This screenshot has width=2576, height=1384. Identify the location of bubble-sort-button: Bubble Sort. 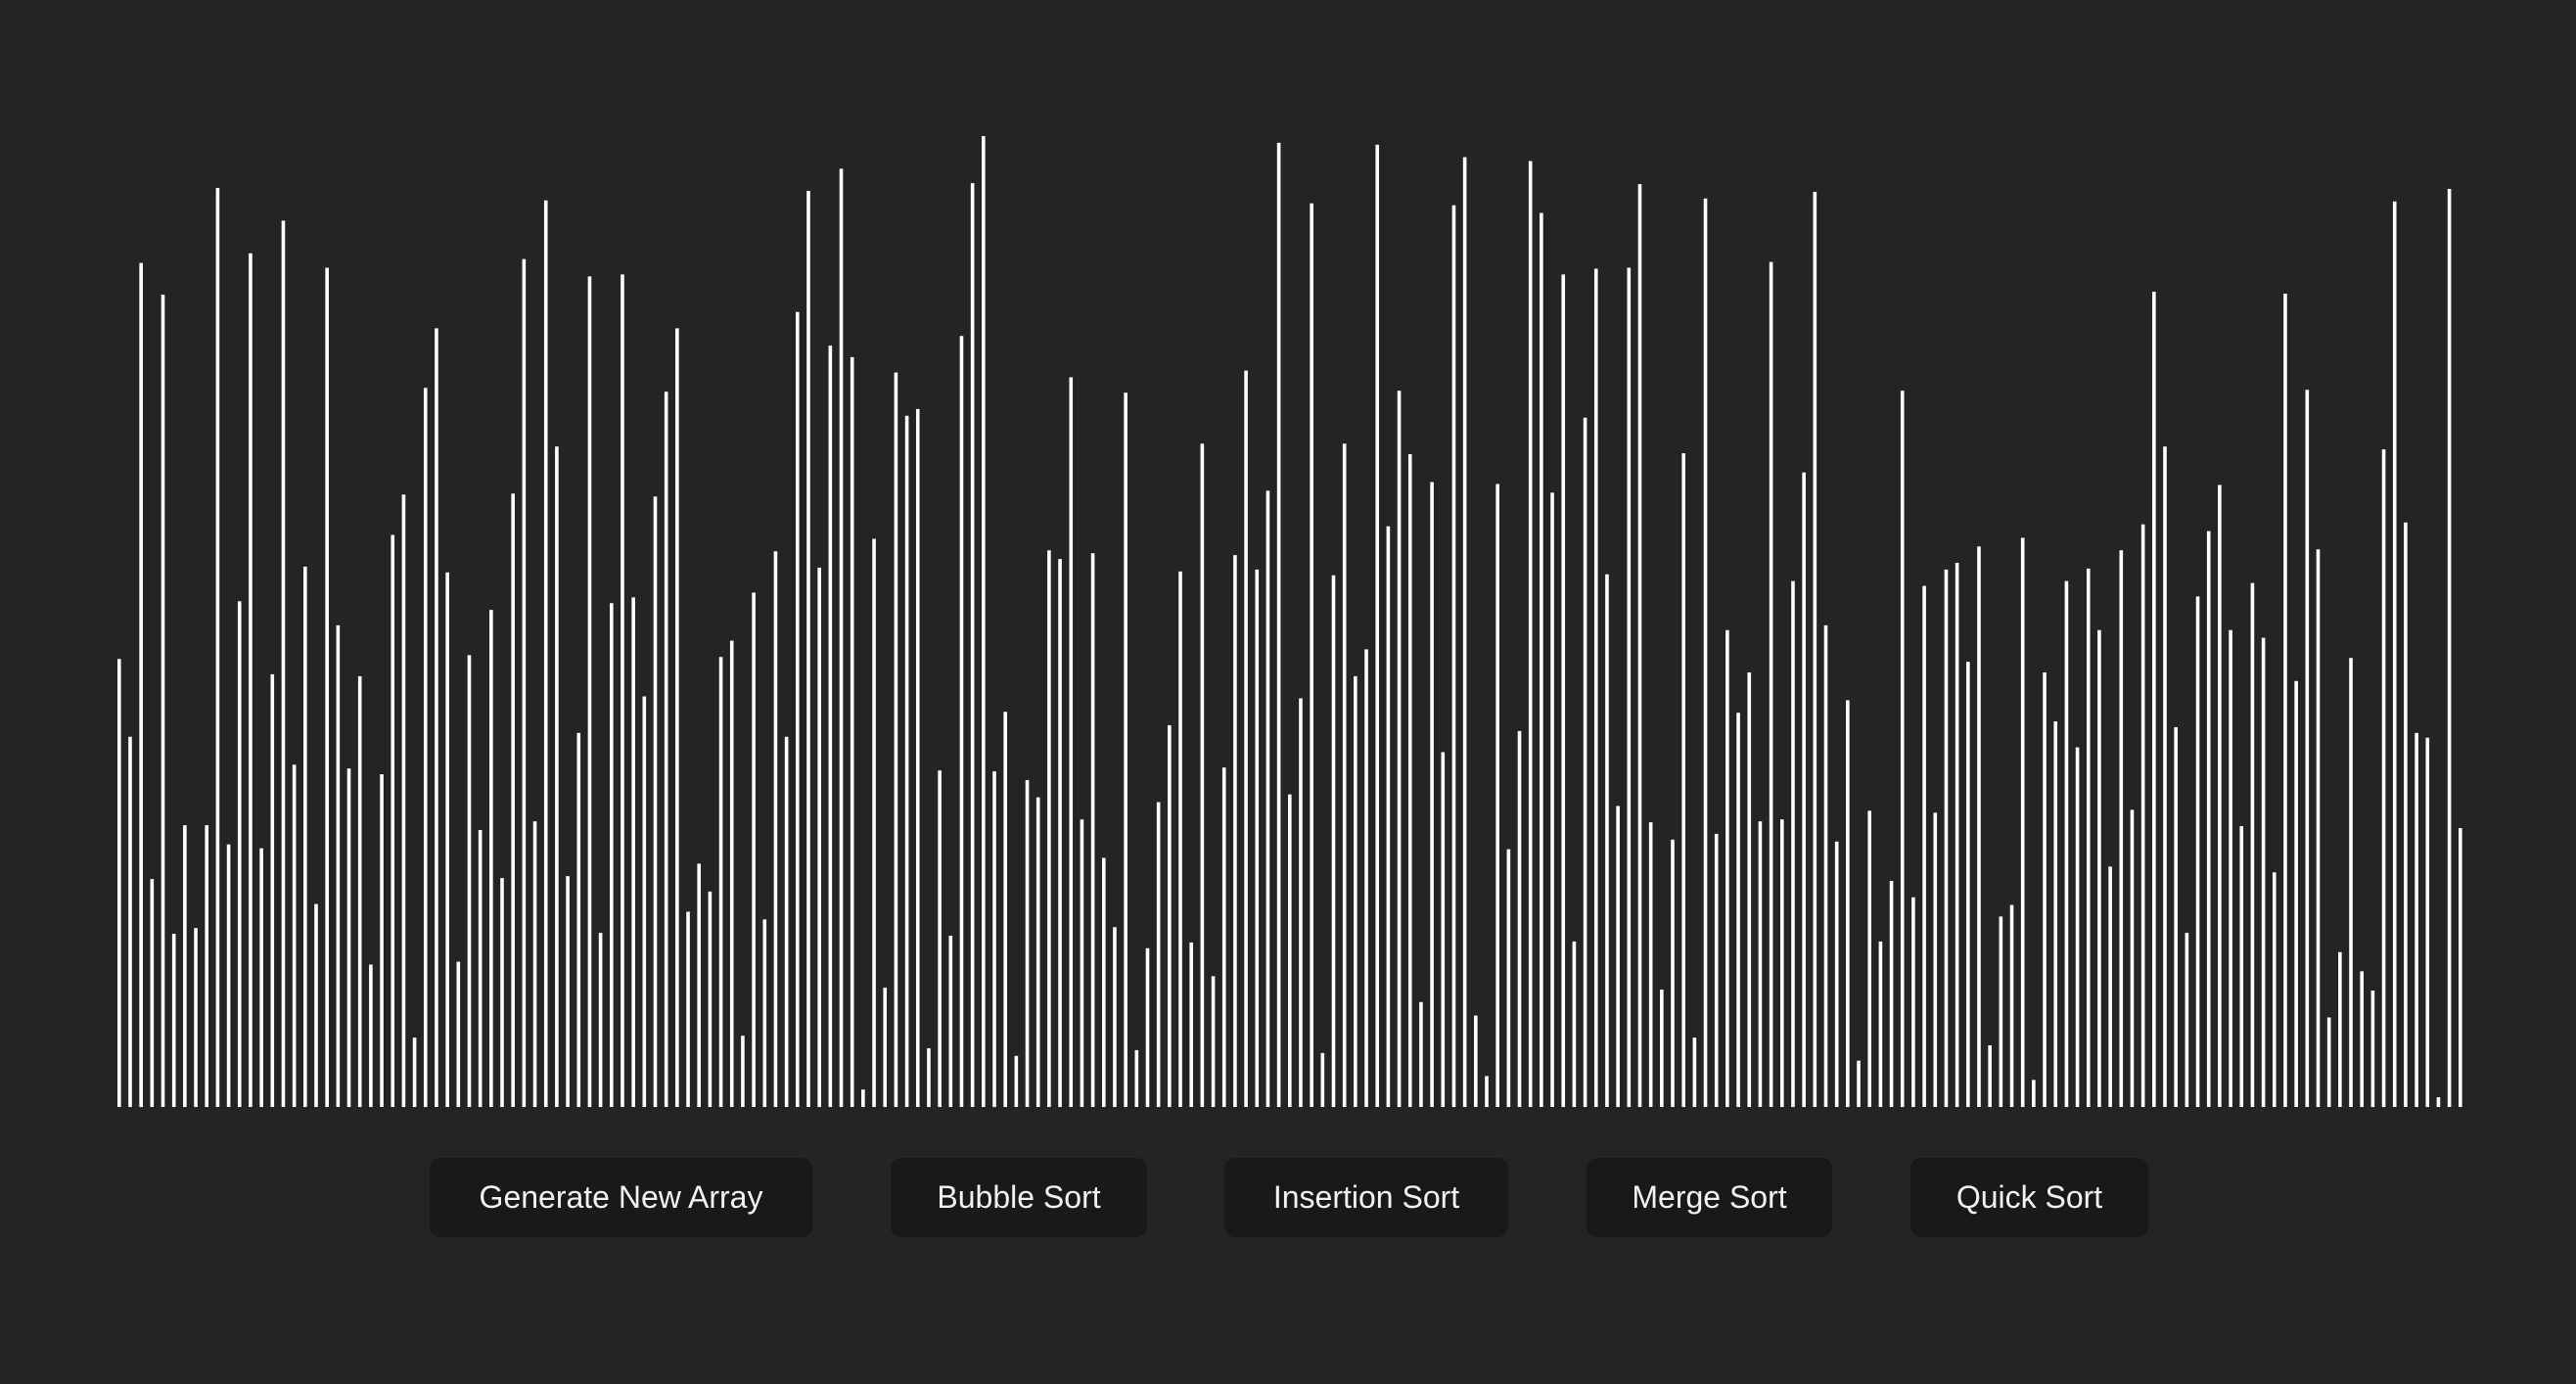
(1019, 1197).